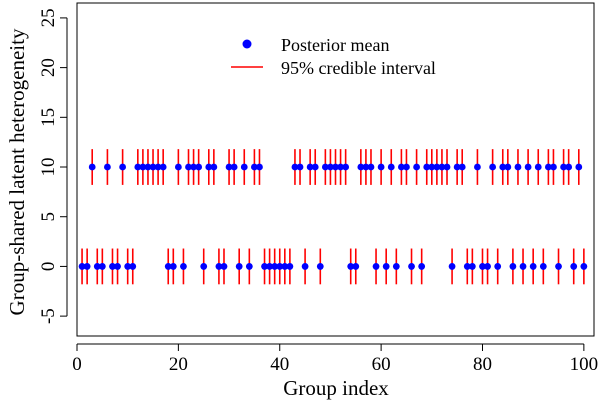 Image resolution: width=599 pixels, height=402 pixels. What do you see at coordinates (336, 388) in the screenshot?
I see `x-axis-title: Group index` at bounding box center [336, 388].